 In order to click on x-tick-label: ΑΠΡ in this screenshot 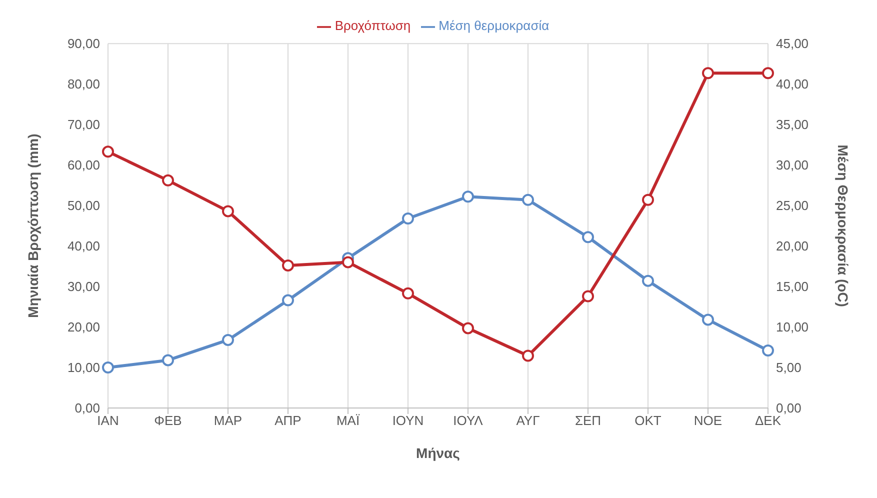, I will do `click(288, 420)`.